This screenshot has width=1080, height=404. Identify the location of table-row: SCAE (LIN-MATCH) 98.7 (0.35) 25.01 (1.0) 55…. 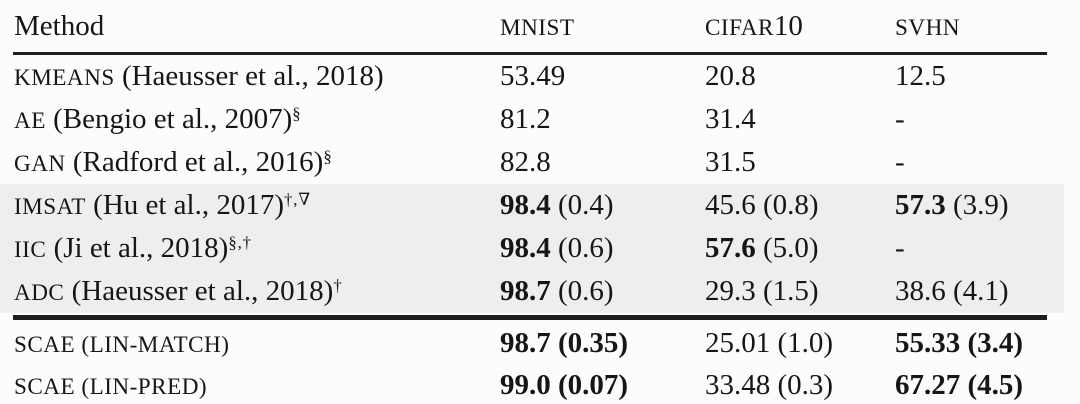
(540, 343).